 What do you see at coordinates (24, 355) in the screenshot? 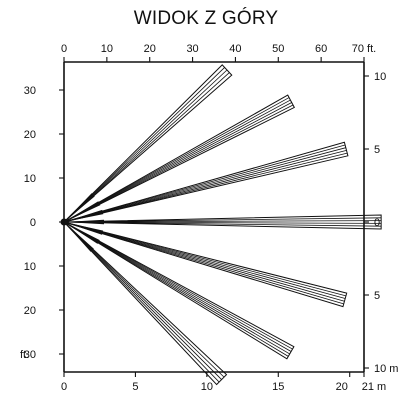
I see `left-axis-unit-label: ft.` at bounding box center [24, 355].